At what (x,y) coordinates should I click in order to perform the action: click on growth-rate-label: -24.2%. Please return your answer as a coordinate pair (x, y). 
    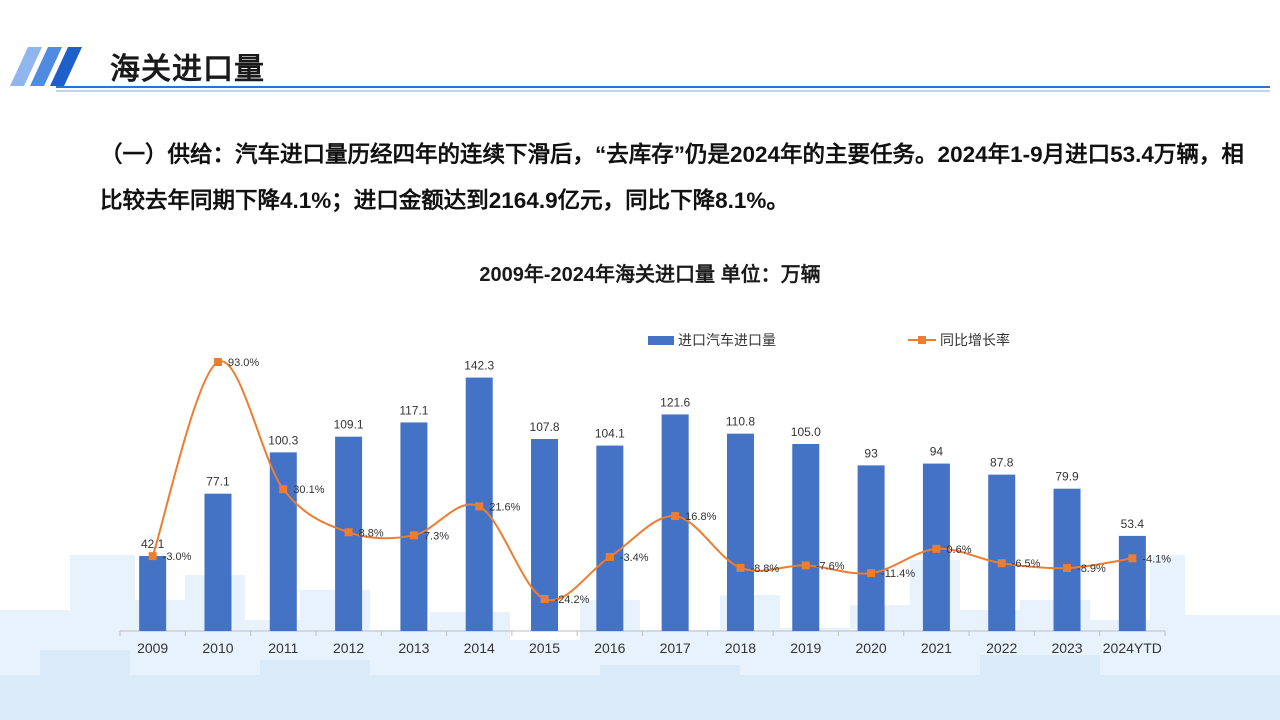
    Looking at the image, I should click on (572, 600).